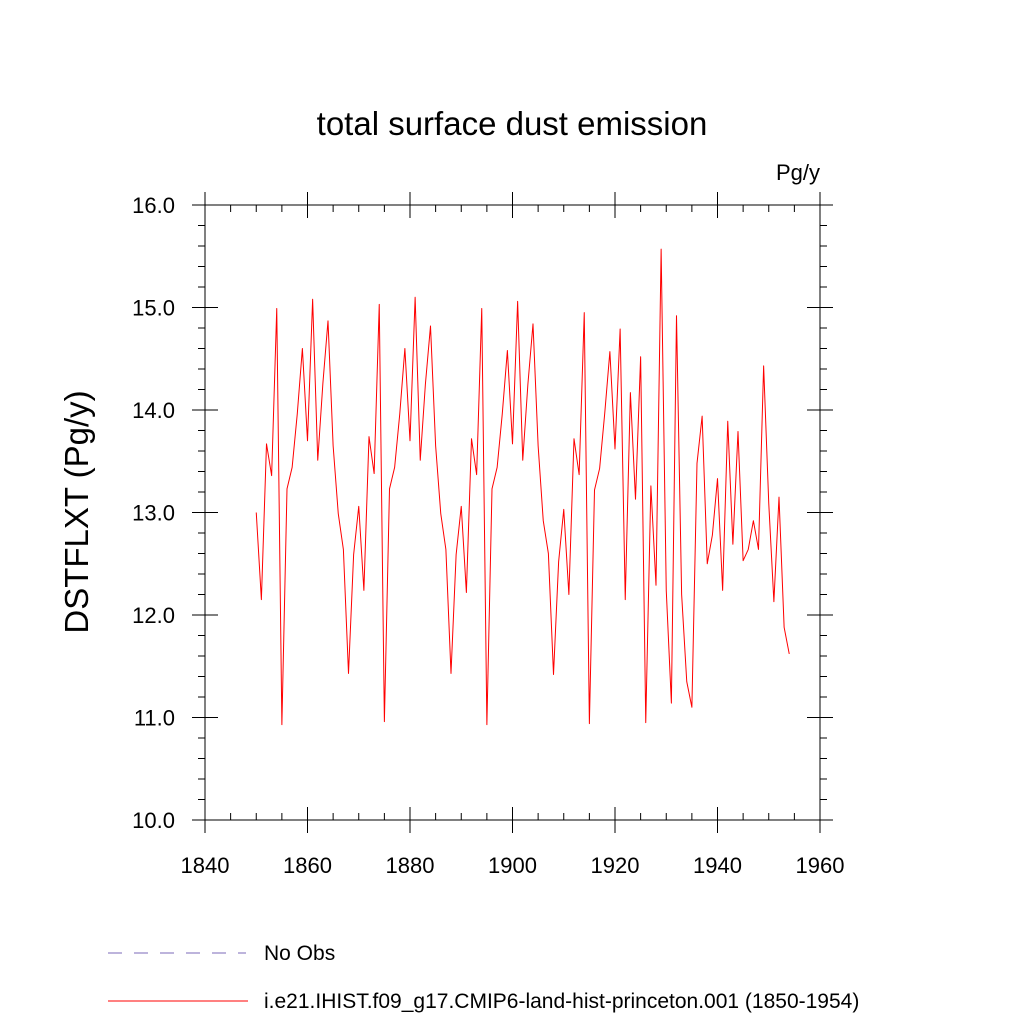 The width and height of the screenshot is (1024, 1024). What do you see at coordinates (153, 820) in the screenshot?
I see `y-tick-label: 10.0` at bounding box center [153, 820].